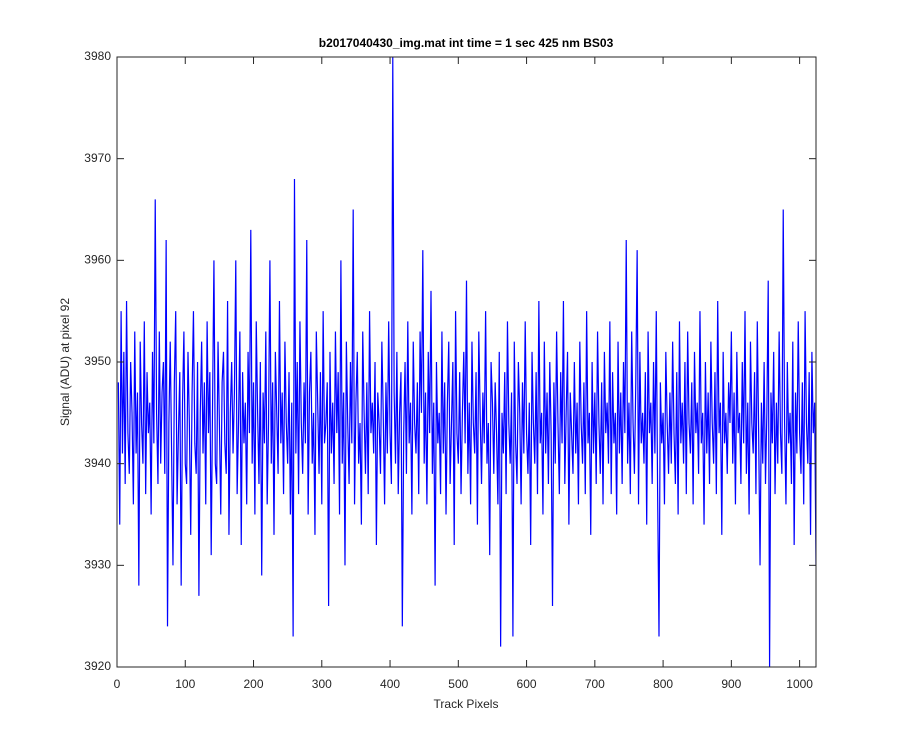  I want to click on x-tick-label: 500, so click(458, 684).